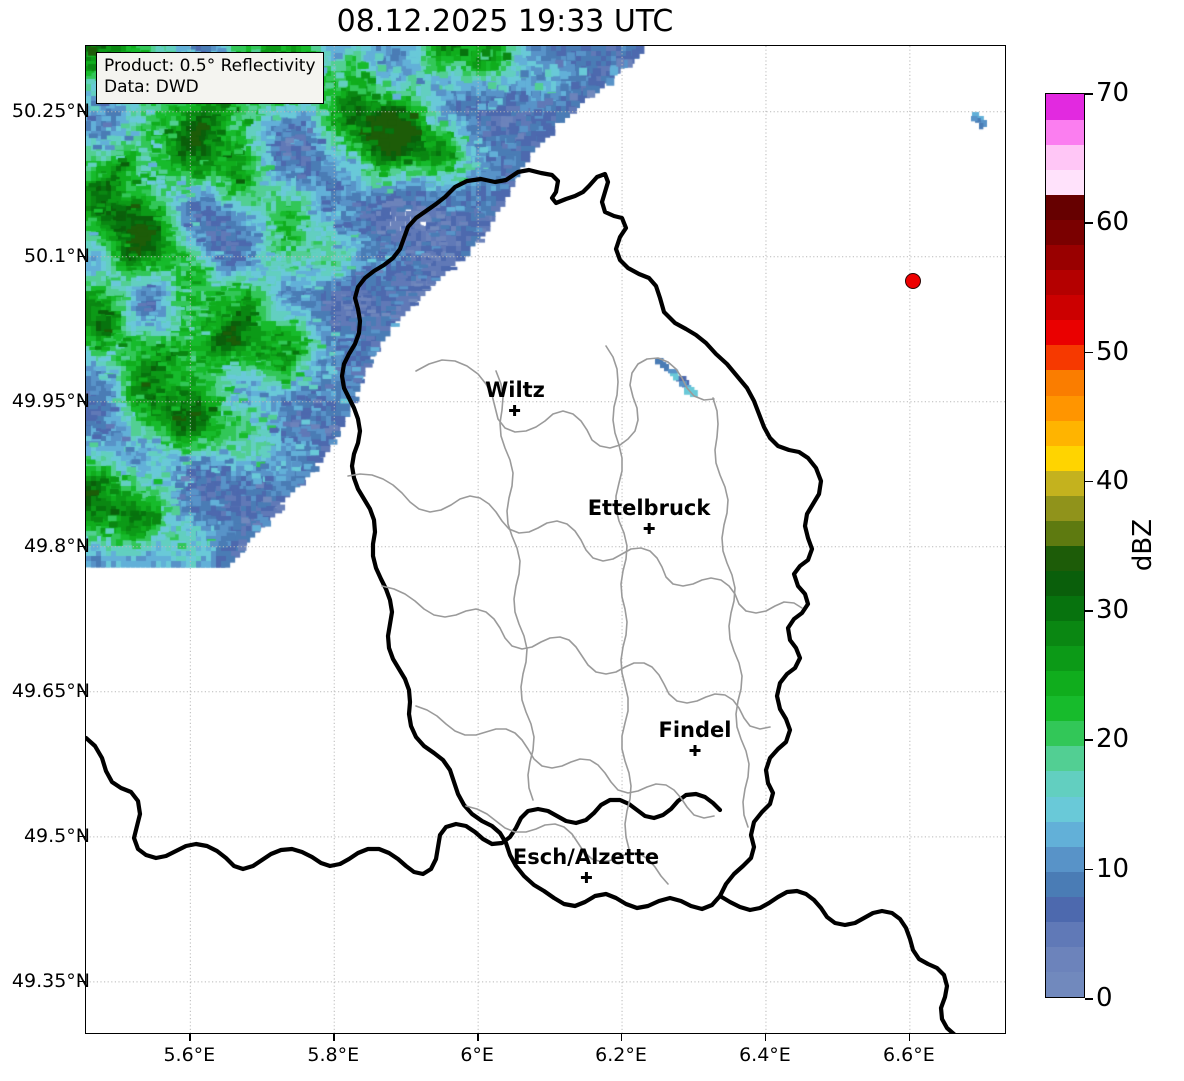 The width and height of the screenshot is (1184, 1081). I want to click on y-axis-tick-label: 50.25°N, so click(50, 110).